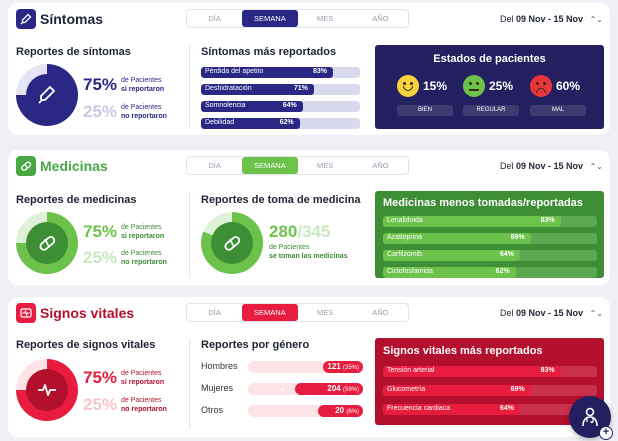 This screenshot has height=441, width=618. I want to click on not-reported-pct: 25%, so click(100, 404).